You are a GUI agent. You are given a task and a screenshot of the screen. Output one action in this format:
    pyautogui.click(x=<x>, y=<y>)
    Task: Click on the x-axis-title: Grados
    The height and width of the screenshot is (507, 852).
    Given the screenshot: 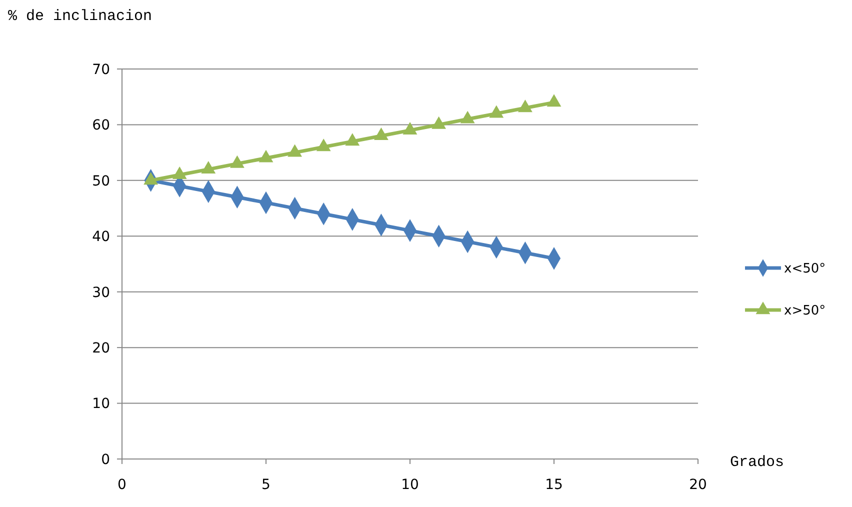 What is the action you would take?
    pyautogui.click(x=757, y=462)
    